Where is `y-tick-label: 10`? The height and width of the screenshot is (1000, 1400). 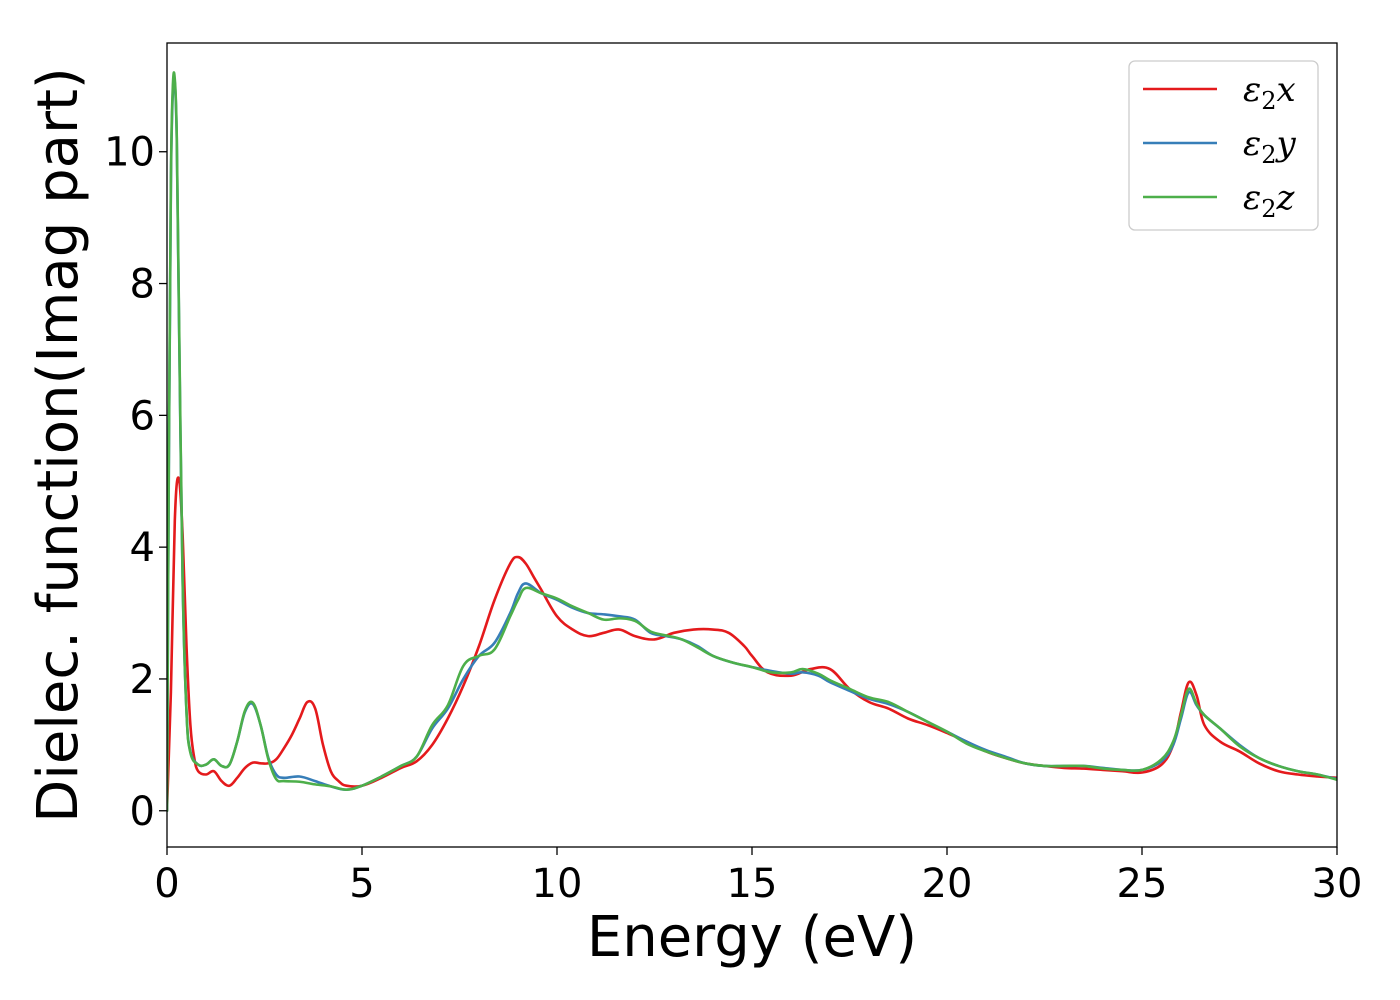
y-tick-label: 10 is located at coordinates (129, 153).